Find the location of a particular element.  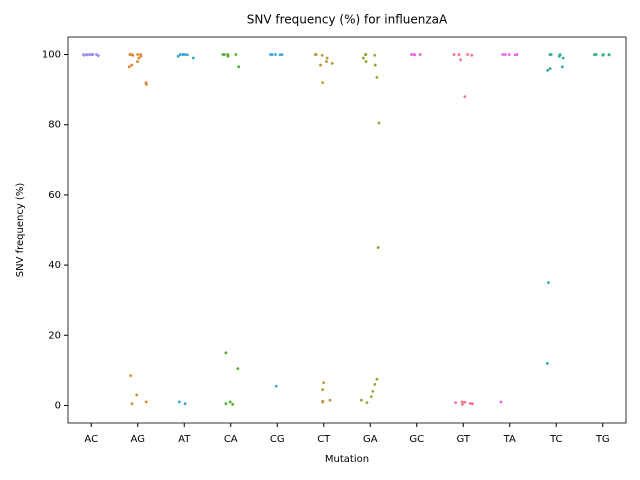

x-tick-label: GT is located at coordinates (463, 439).